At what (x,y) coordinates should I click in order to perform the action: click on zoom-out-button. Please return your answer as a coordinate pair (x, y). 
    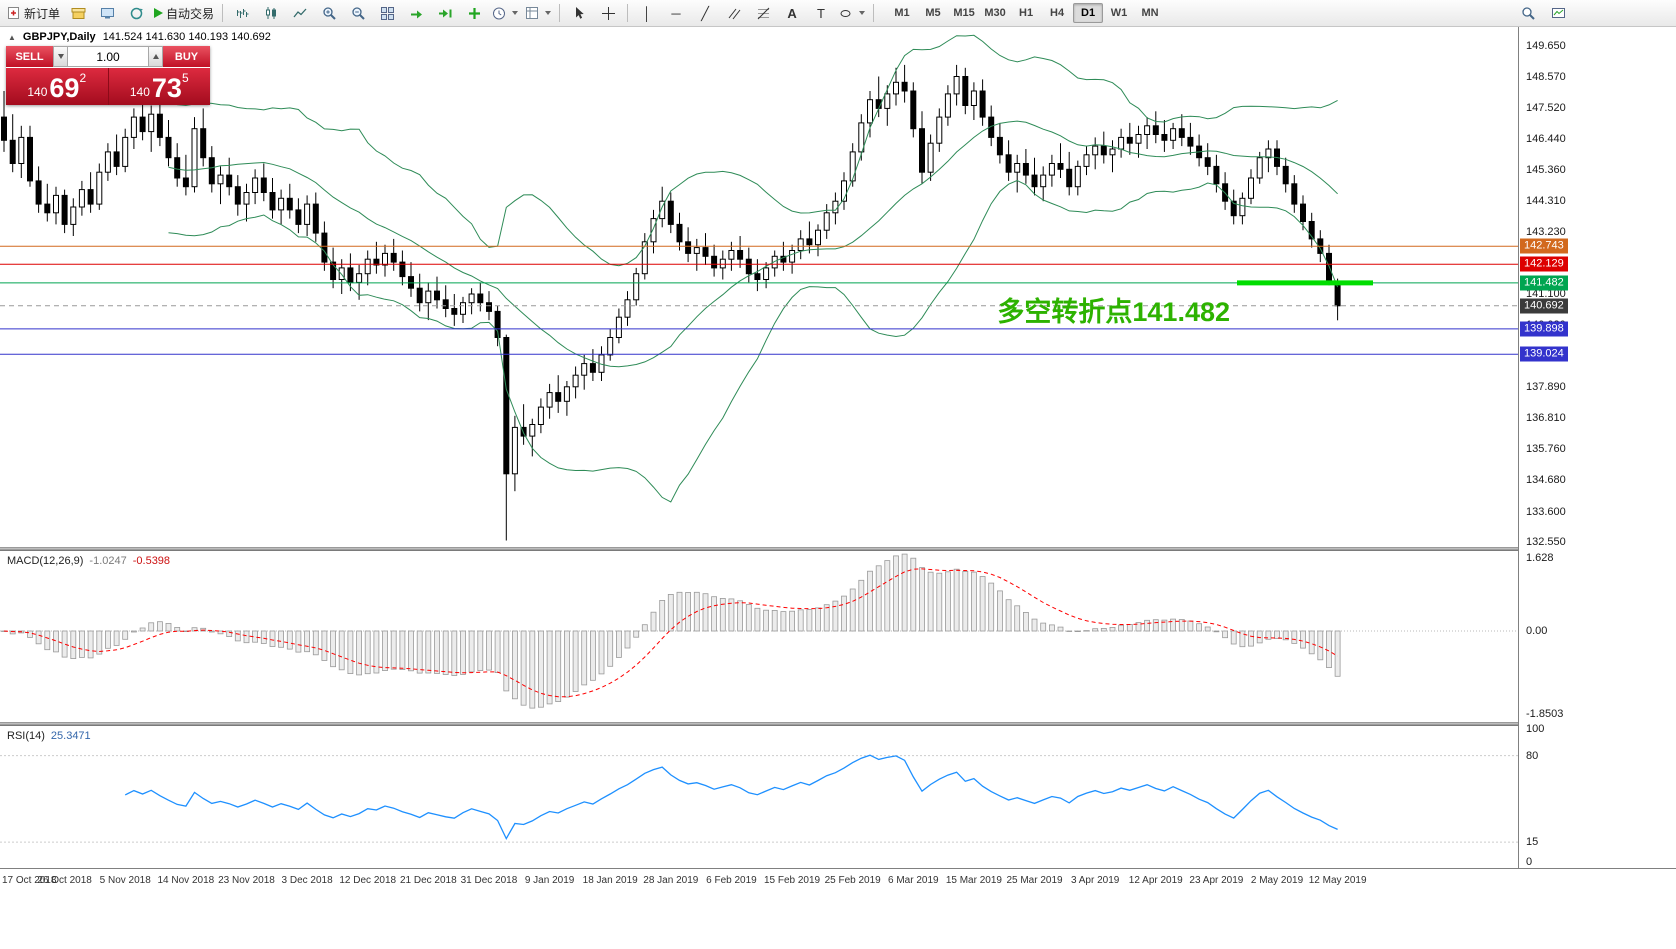
    Looking at the image, I should click on (358, 13).